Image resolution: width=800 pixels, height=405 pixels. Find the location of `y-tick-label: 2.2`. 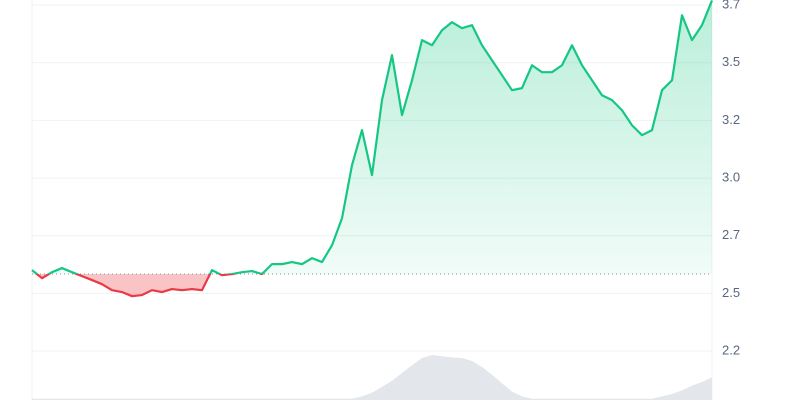

y-tick-label: 2.2 is located at coordinates (731, 350).